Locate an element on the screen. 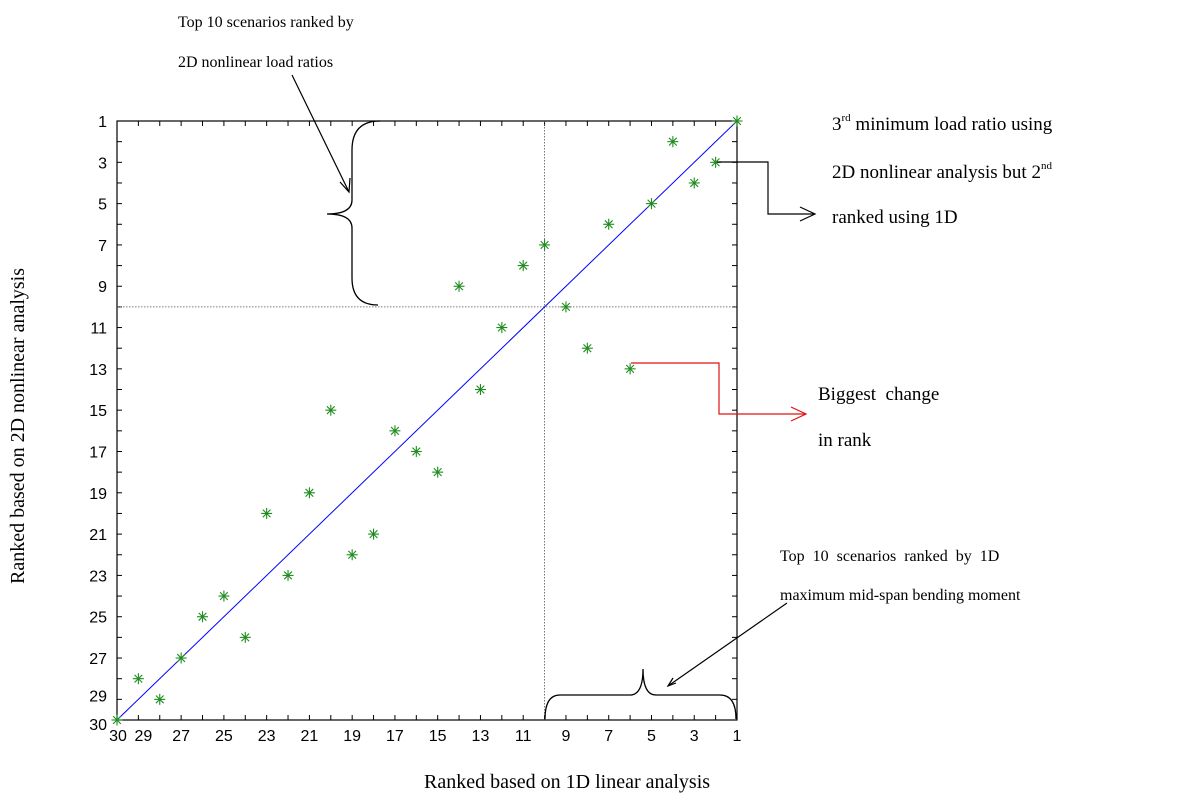 The image size is (1201, 801). annotation-biggest-change-line2: in rank is located at coordinates (845, 440).